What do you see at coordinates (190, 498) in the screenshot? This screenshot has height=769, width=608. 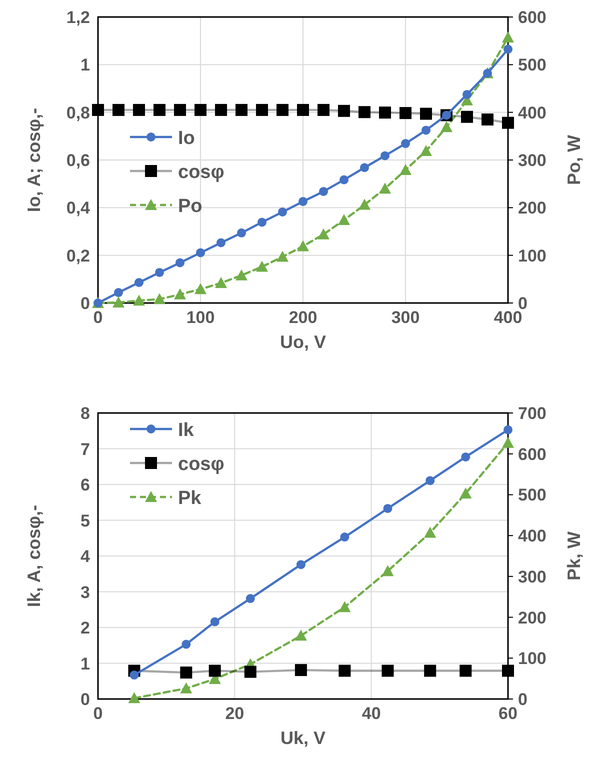 I see `legend-label: Pk` at bounding box center [190, 498].